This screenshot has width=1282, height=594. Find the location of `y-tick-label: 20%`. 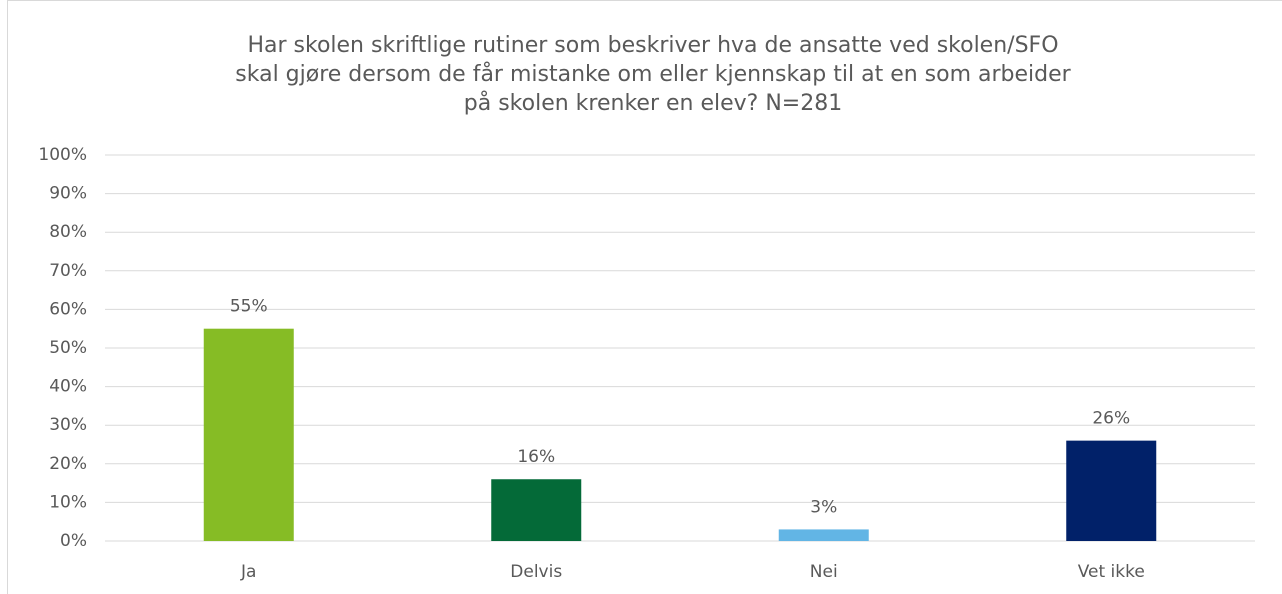

y-tick-label: 20% is located at coordinates (68, 464).